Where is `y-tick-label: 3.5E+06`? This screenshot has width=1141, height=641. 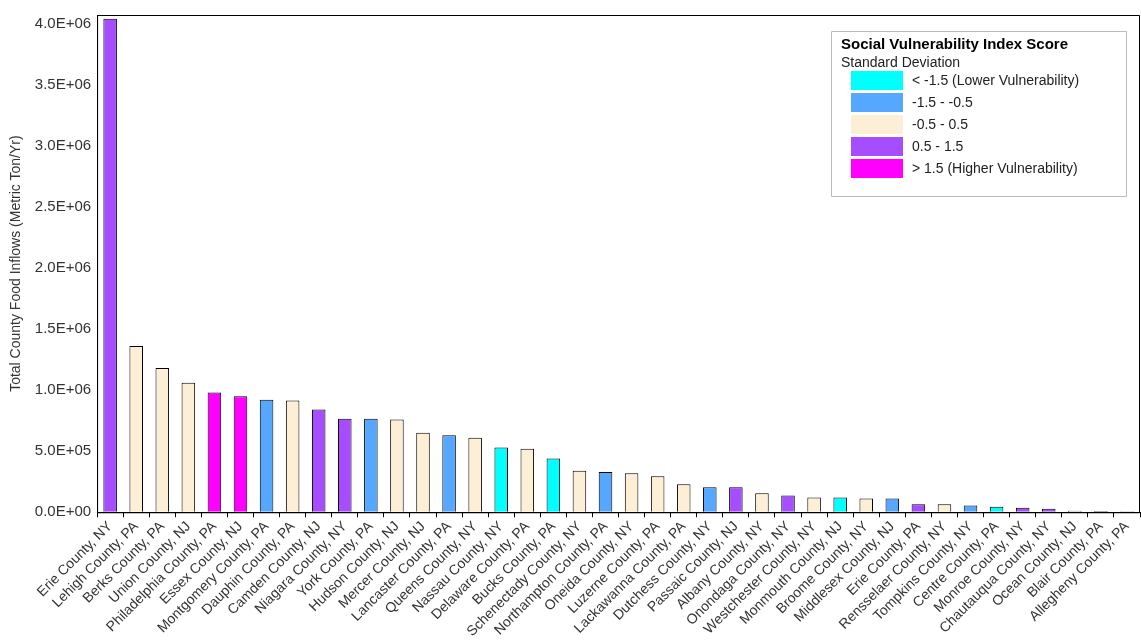
y-tick-label: 3.5E+06 is located at coordinates (63, 83).